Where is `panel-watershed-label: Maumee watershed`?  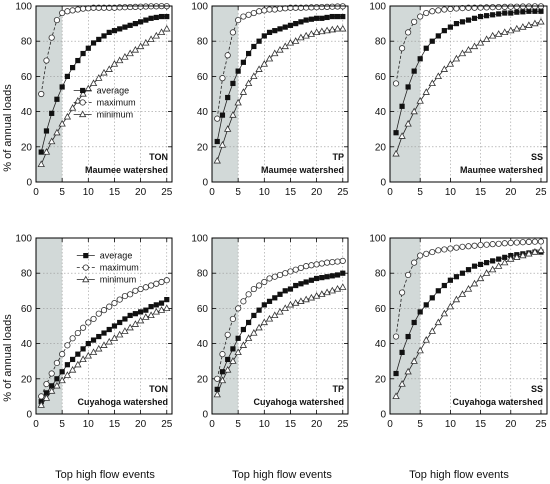
panel-watershed-label: Maumee watershed is located at coordinates (501, 170).